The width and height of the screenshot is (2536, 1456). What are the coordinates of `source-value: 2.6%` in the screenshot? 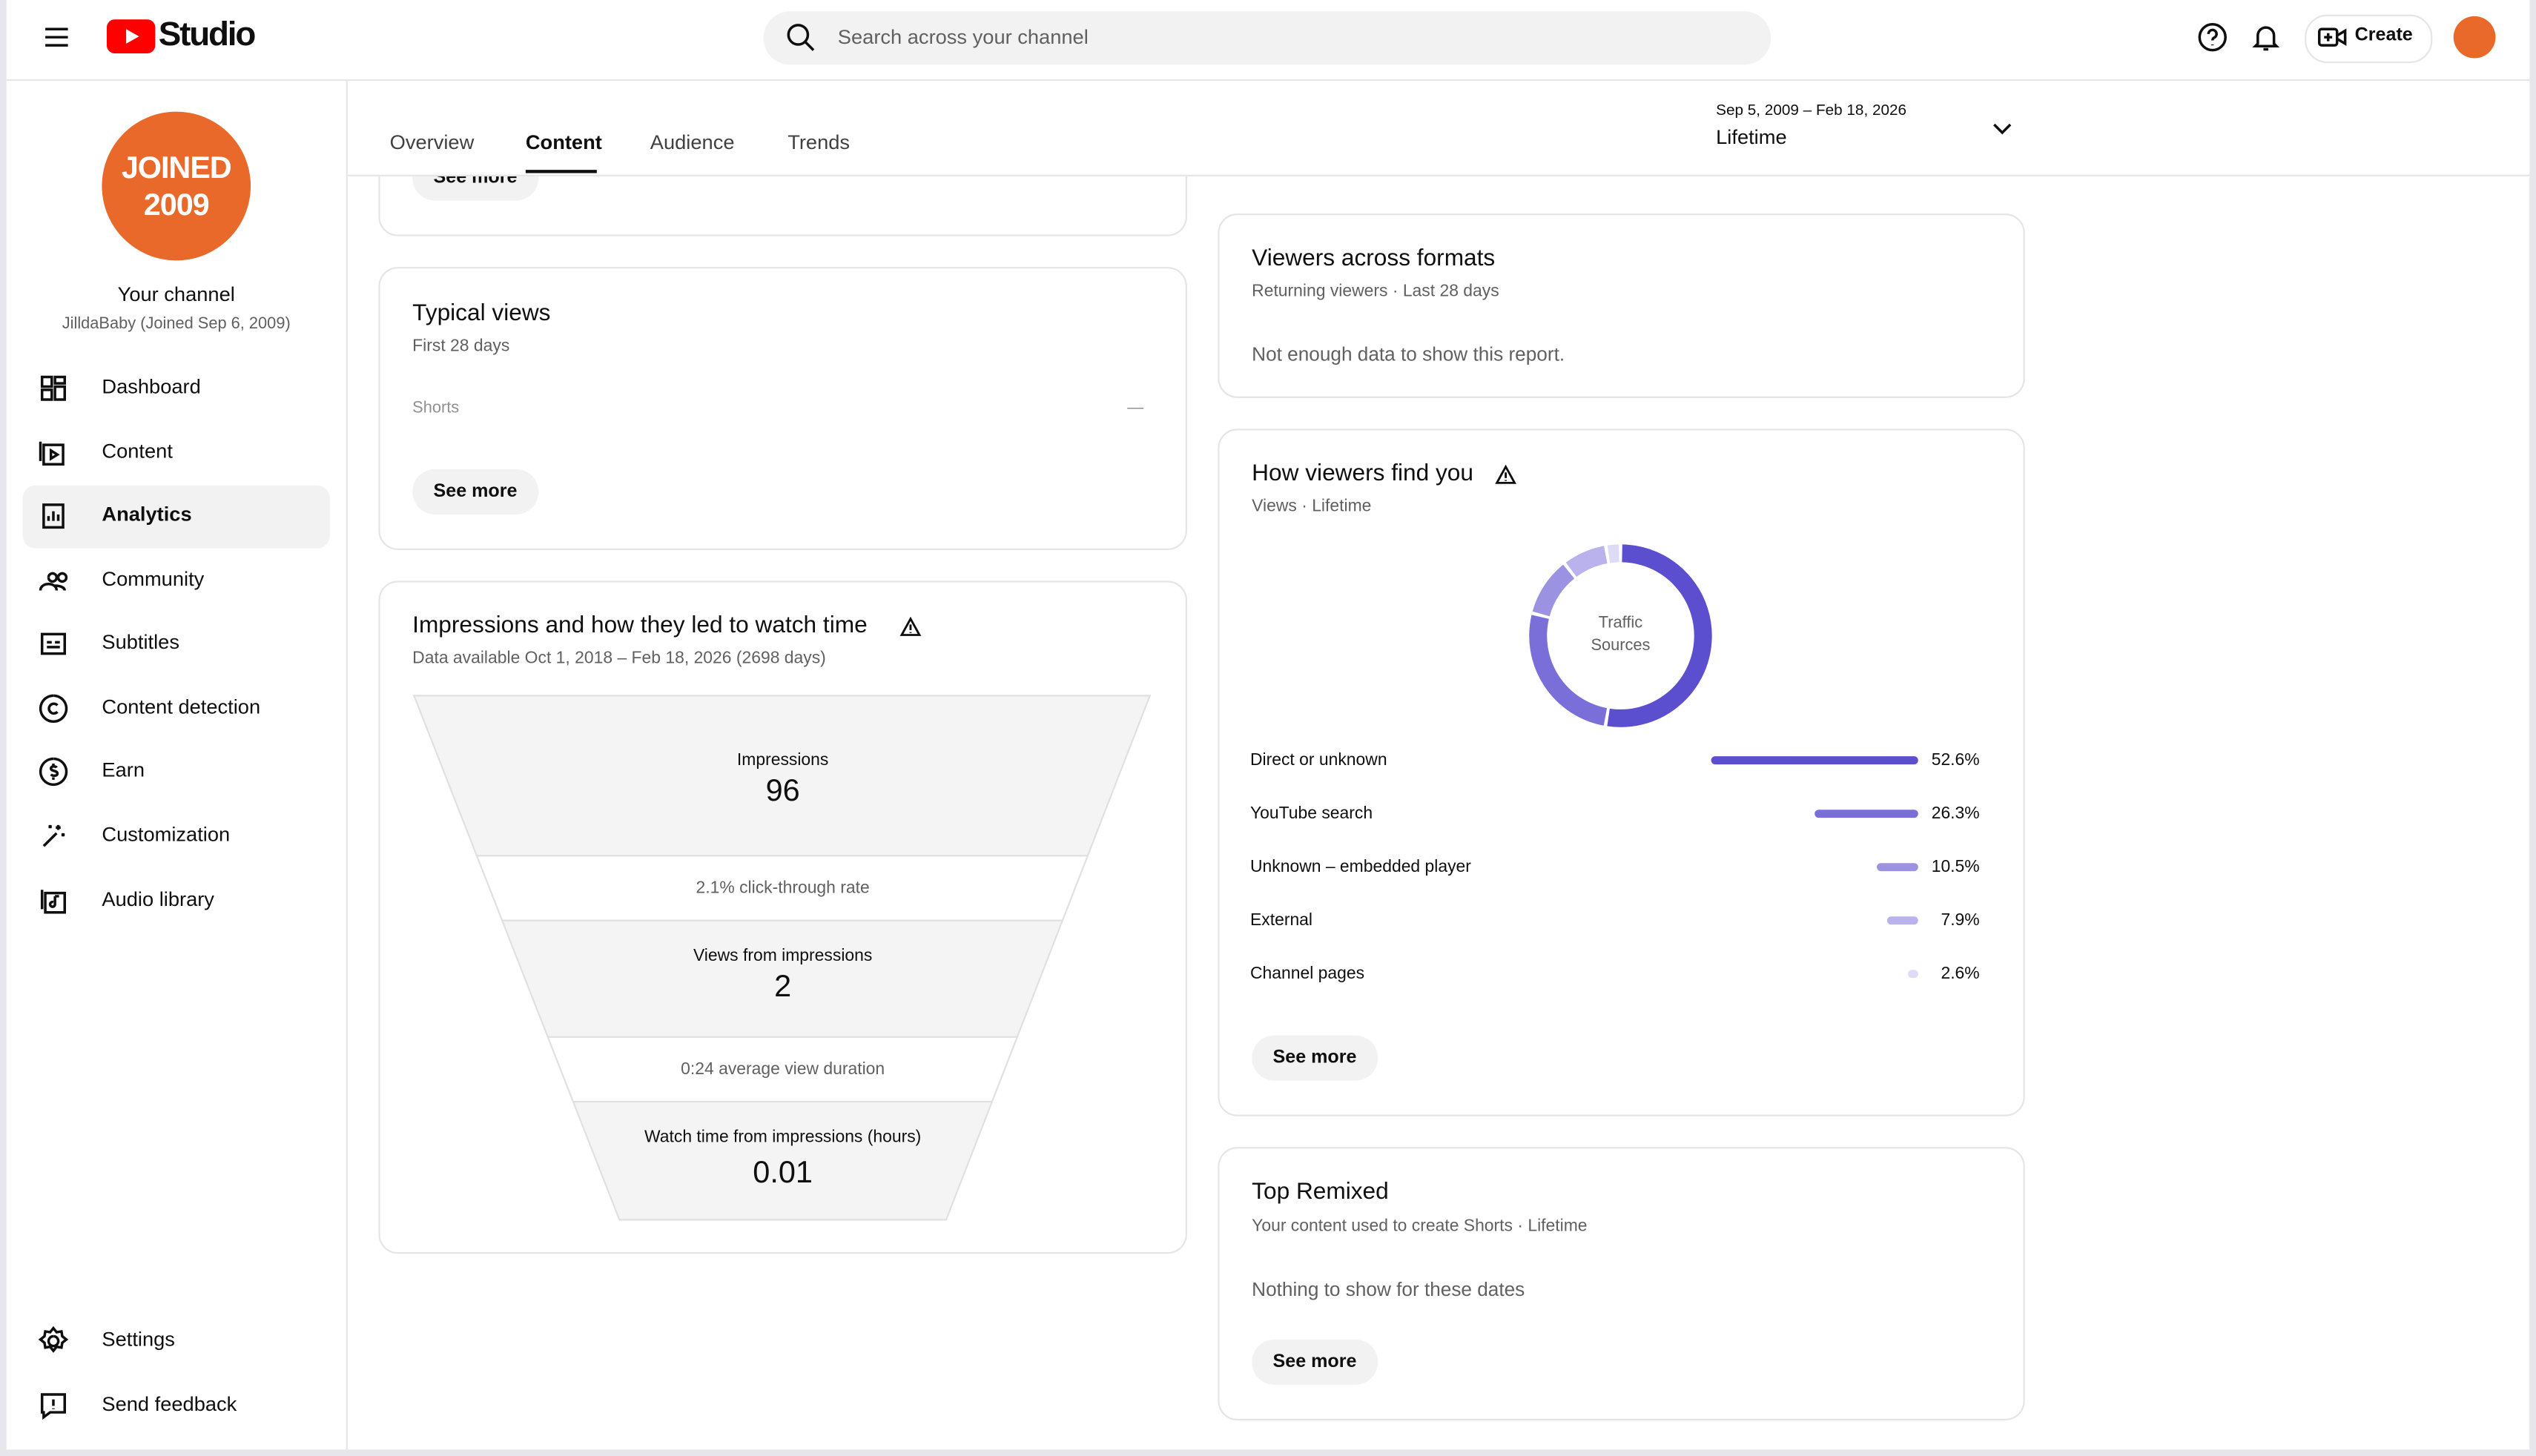 It's located at (1960, 974).